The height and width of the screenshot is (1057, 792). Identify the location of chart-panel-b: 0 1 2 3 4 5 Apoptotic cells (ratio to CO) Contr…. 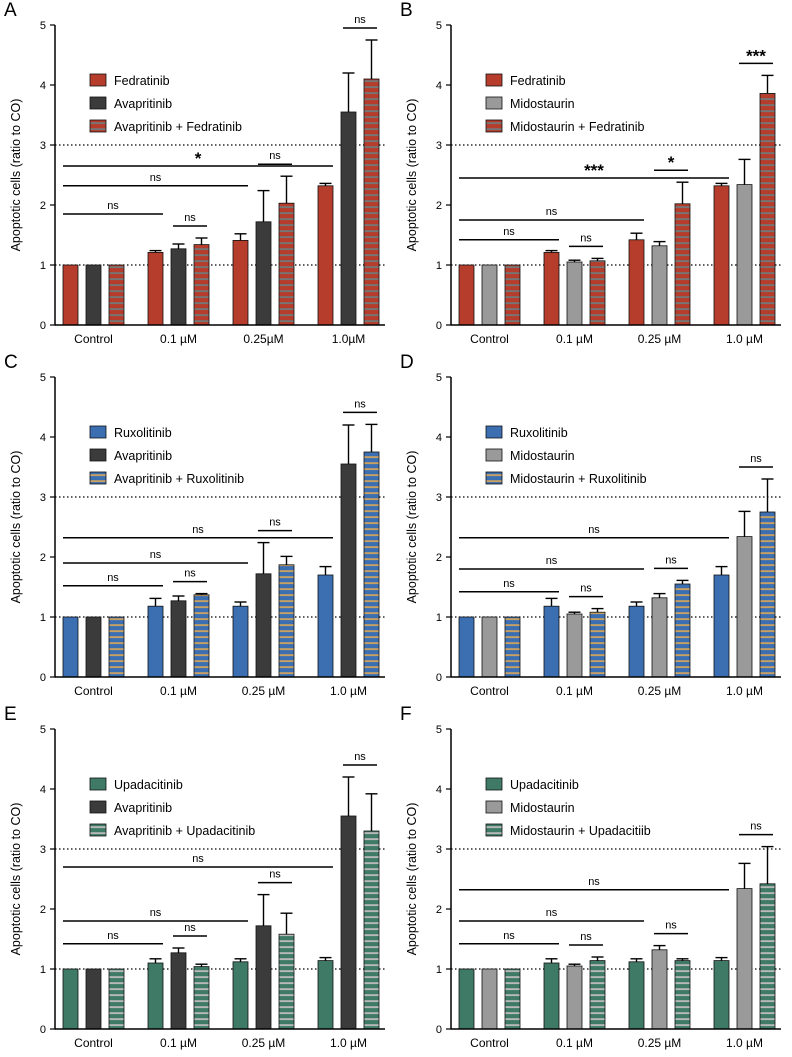
(593, 183).